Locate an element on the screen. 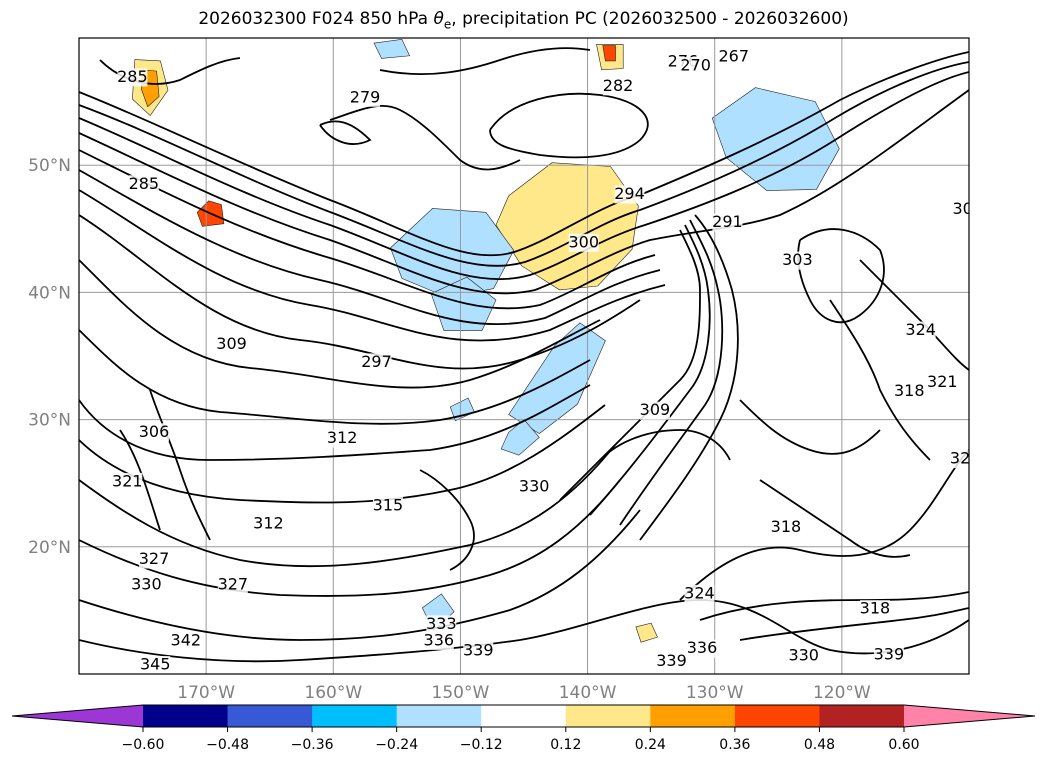 This screenshot has width=1047, height=767. lat-label: 20°N is located at coordinates (49, 548).